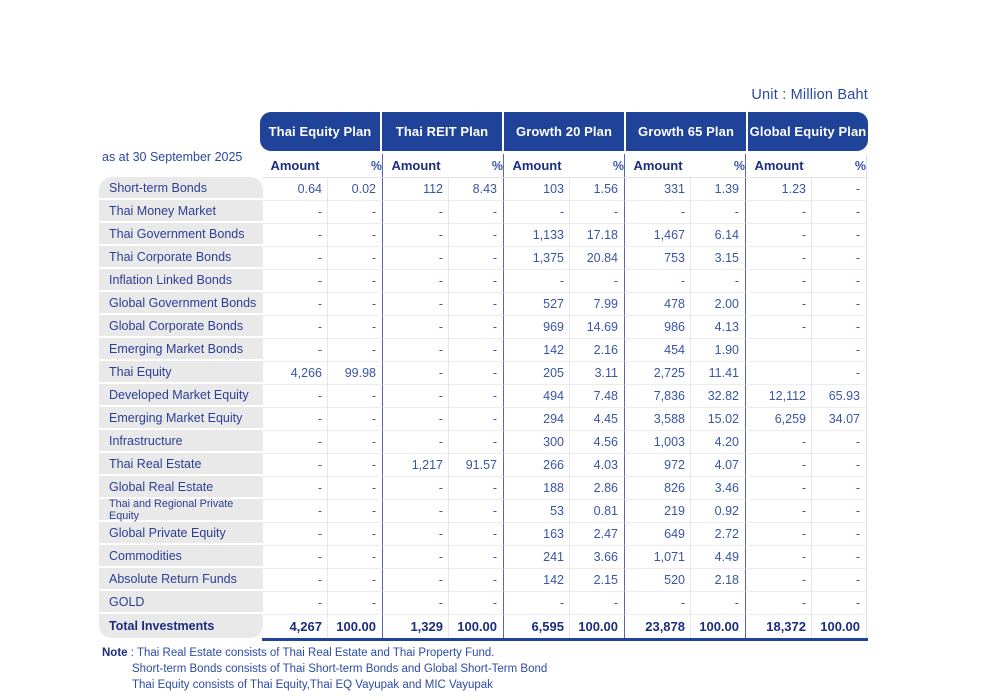 Image resolution: width=1000 pixels, height=700 pixels. What do you see at coordinates (181, 556) in the screenshot?
I see `row-label: Commodities` at bounding box center [181, 556].